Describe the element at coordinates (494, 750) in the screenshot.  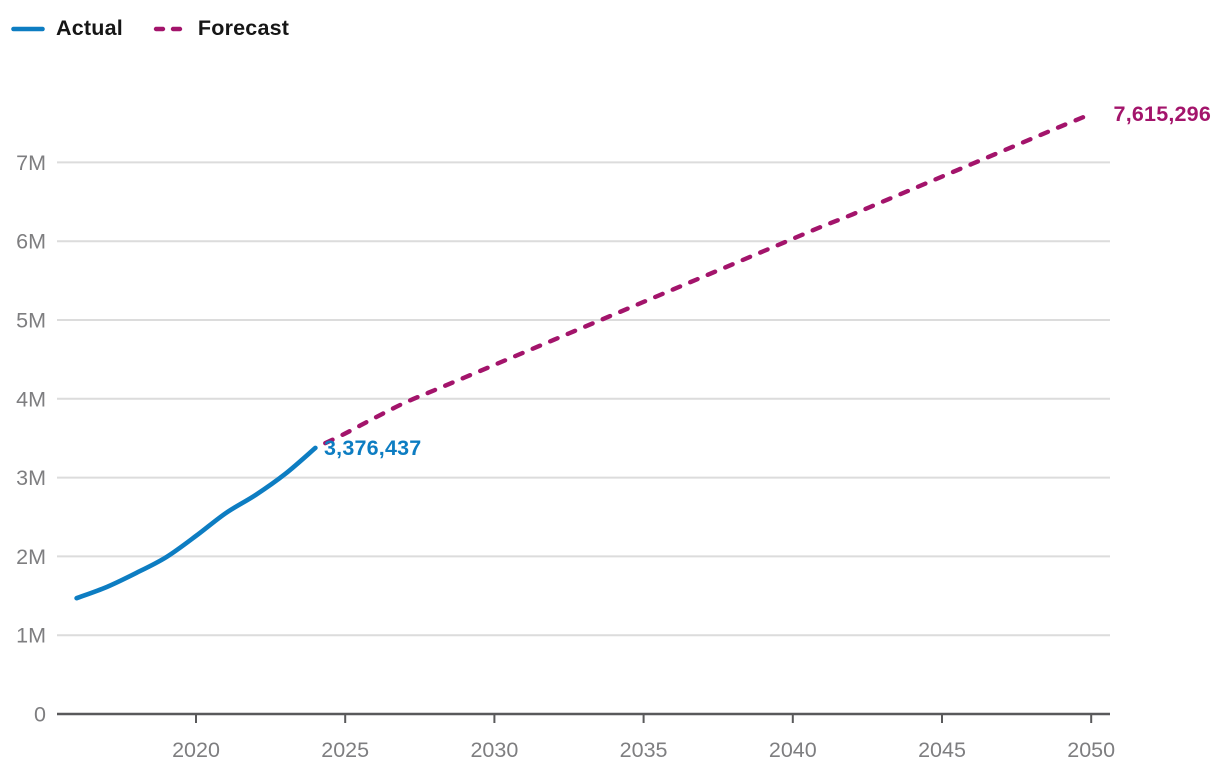
I see `x-axis-label: 2030` at that location.